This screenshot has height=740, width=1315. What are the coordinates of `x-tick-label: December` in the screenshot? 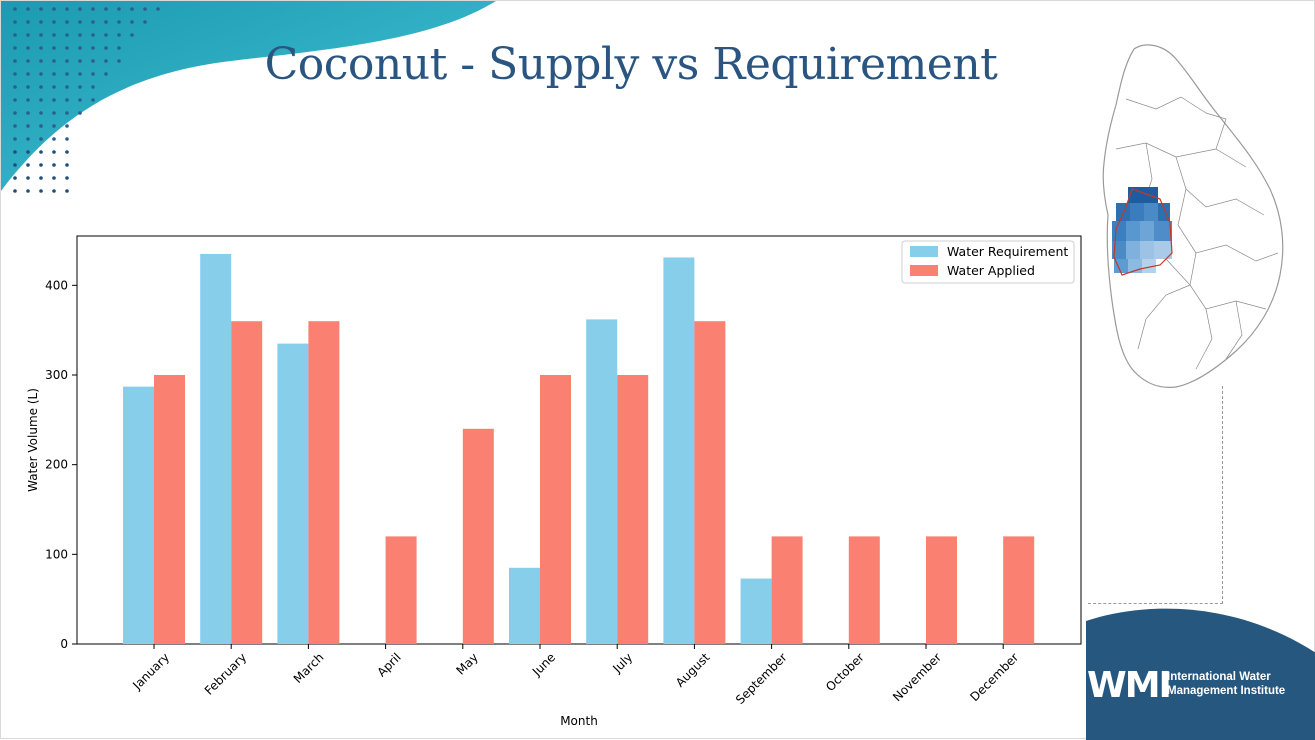 It's located at (994, 677).